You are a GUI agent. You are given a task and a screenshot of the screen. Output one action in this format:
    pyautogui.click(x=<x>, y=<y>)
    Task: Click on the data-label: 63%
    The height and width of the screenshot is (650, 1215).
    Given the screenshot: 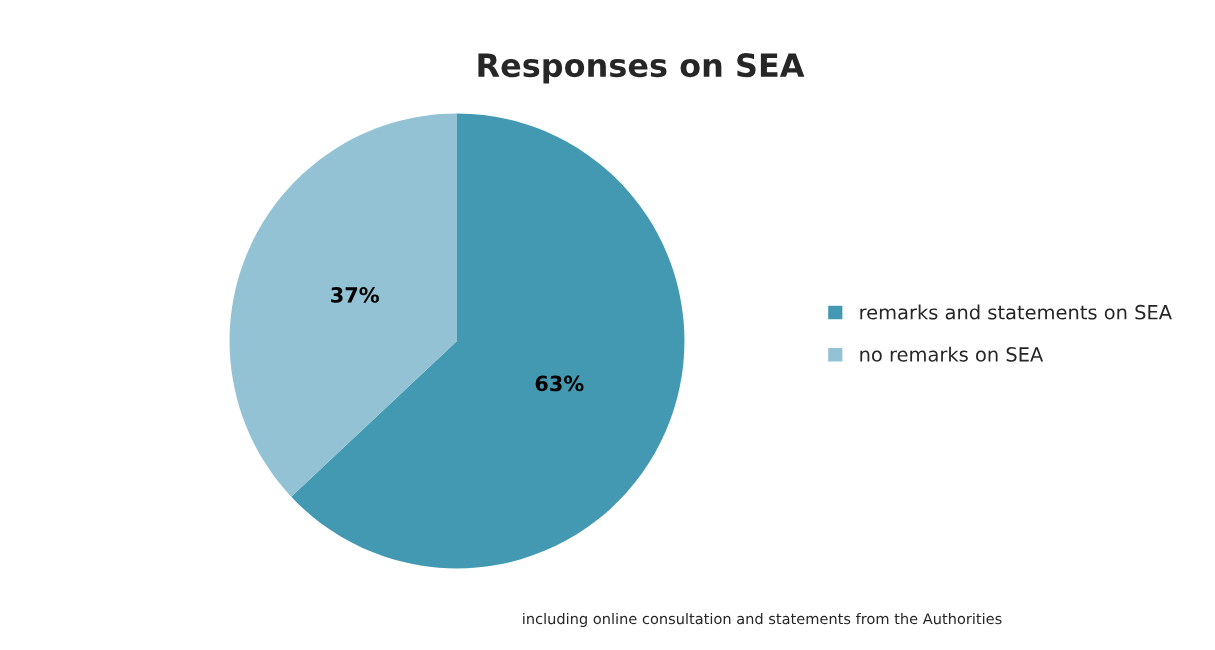 What is the action you would take?
    pyautogui.click(x=559, y=383)
    